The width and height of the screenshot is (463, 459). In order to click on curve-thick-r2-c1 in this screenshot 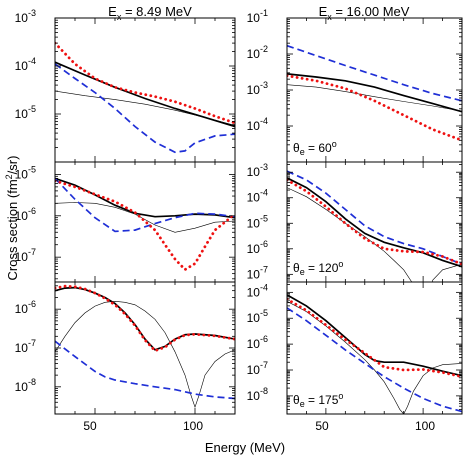, I will do `click(374, 335)`.